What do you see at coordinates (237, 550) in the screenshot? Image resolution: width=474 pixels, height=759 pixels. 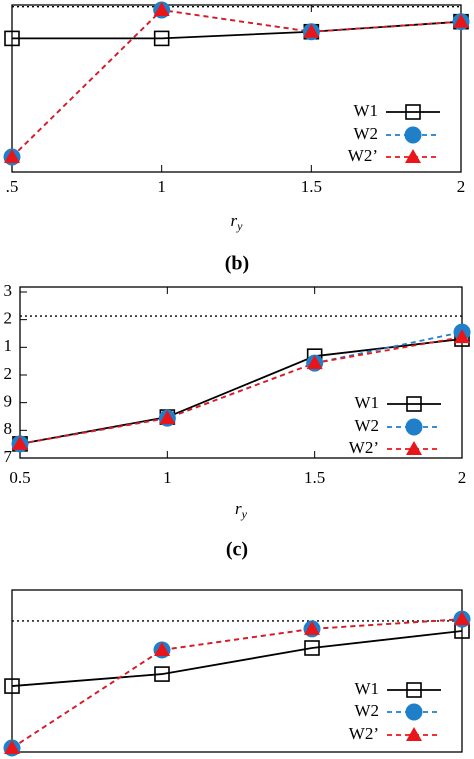 I see `caption: (c)` at bounding box center [237, 550].